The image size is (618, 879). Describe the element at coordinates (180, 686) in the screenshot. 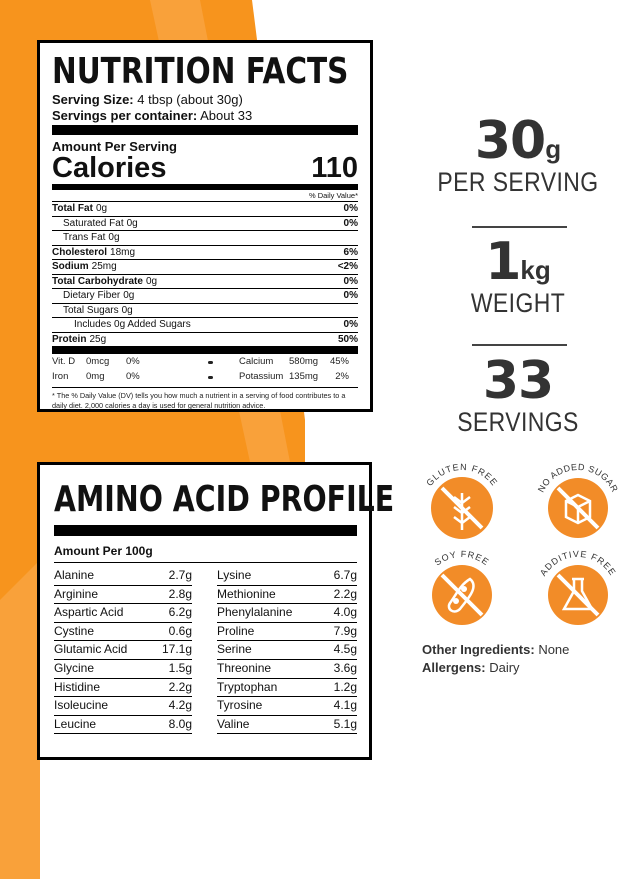

I see `amino-amount: 2.2g` at that location.